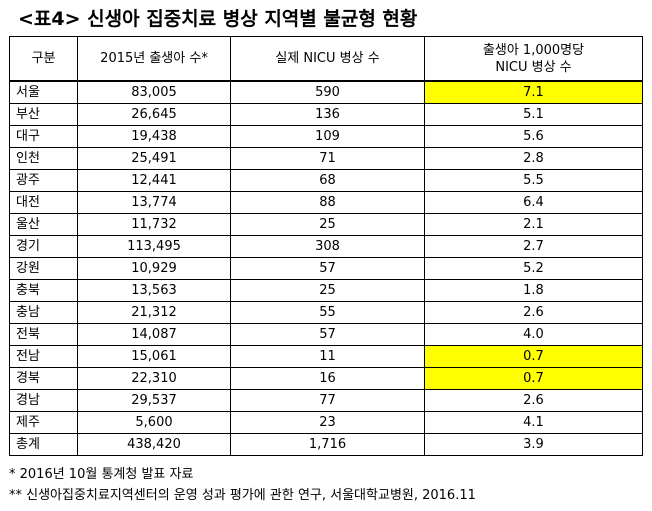 The image size is (652, 511). Describe the element at coordinates (43, 290) in the screenshot. I see `region-cell: 충북` at that location.